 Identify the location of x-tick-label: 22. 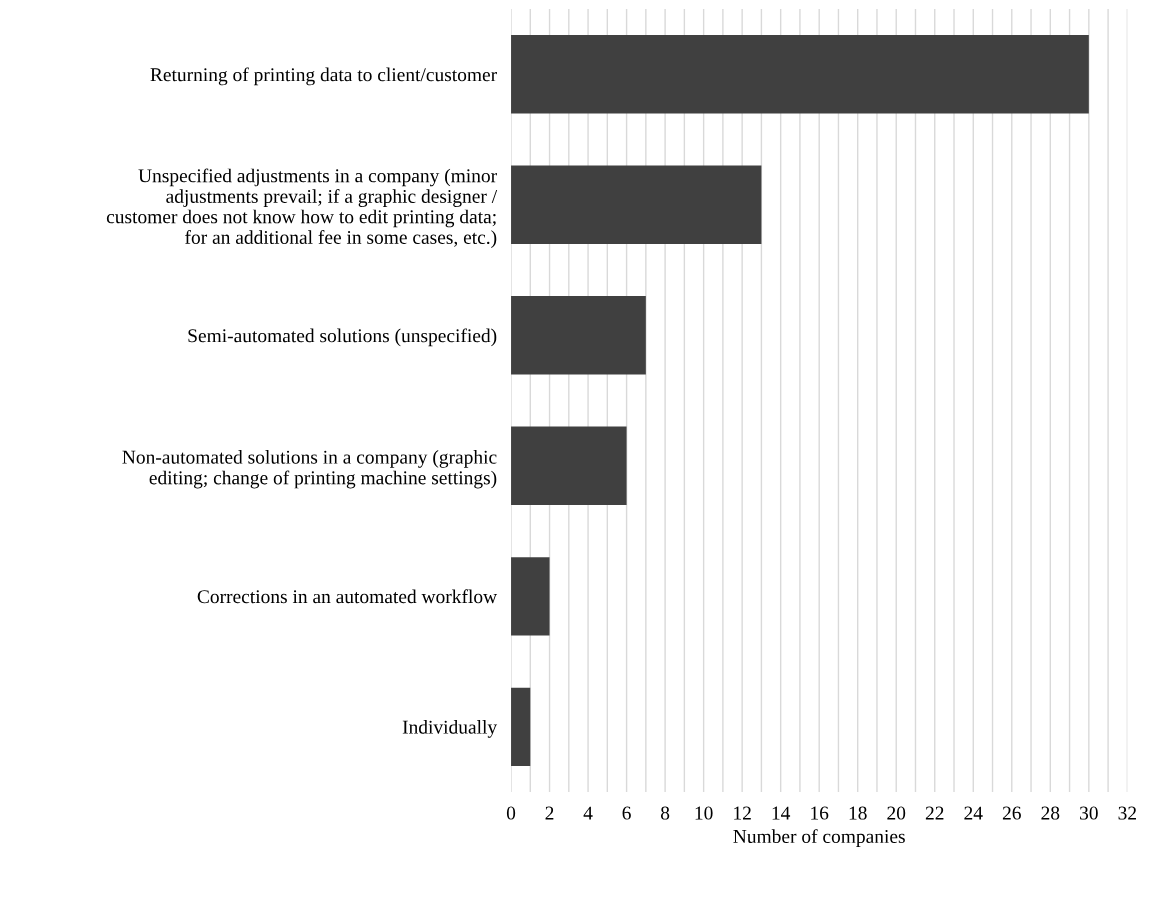
(934, 813).